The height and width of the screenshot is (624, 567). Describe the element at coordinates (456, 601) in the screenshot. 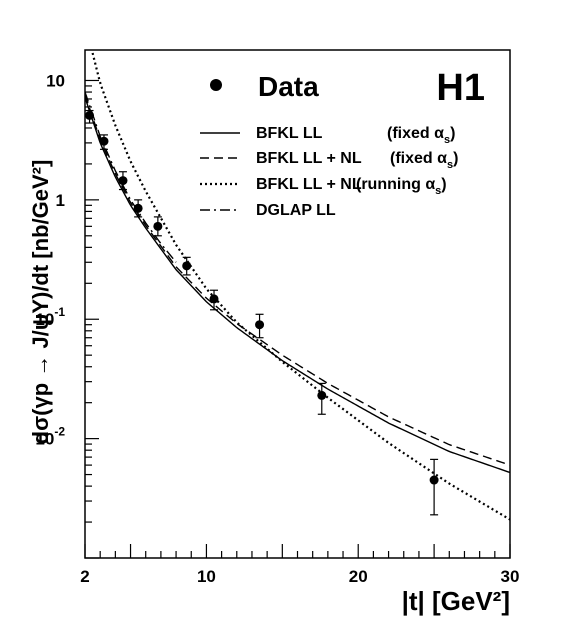

I see `x-axis-title: |t| [GeV²]` at that location.